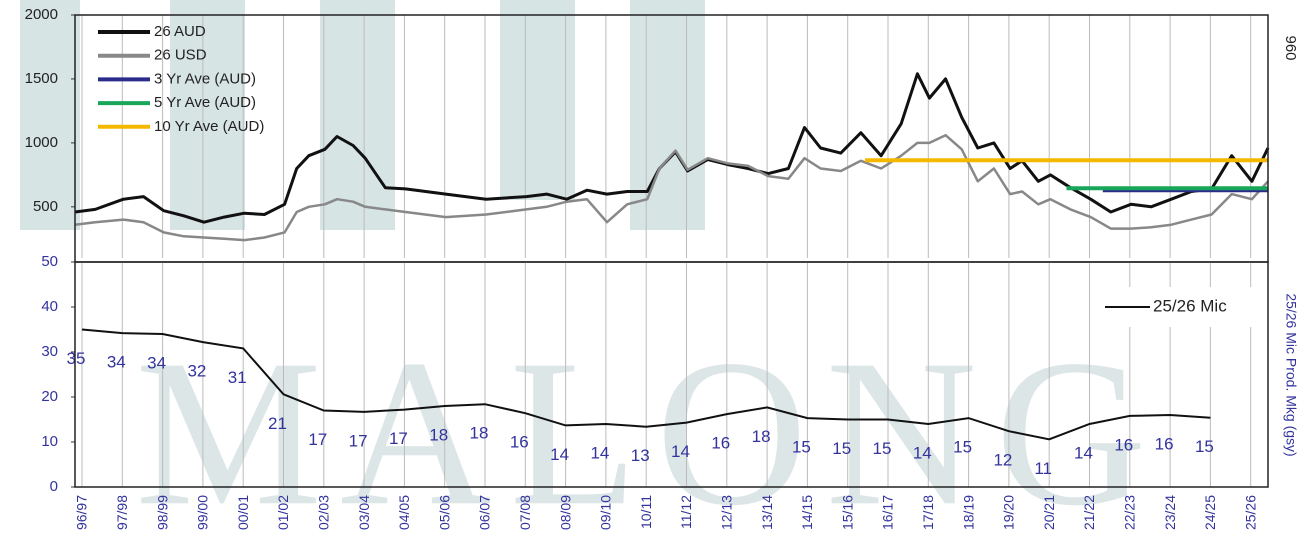 The width and height of the screenshot is (1306, 554). I want to click on x-tick-label: 98/99, so click(162, 512).